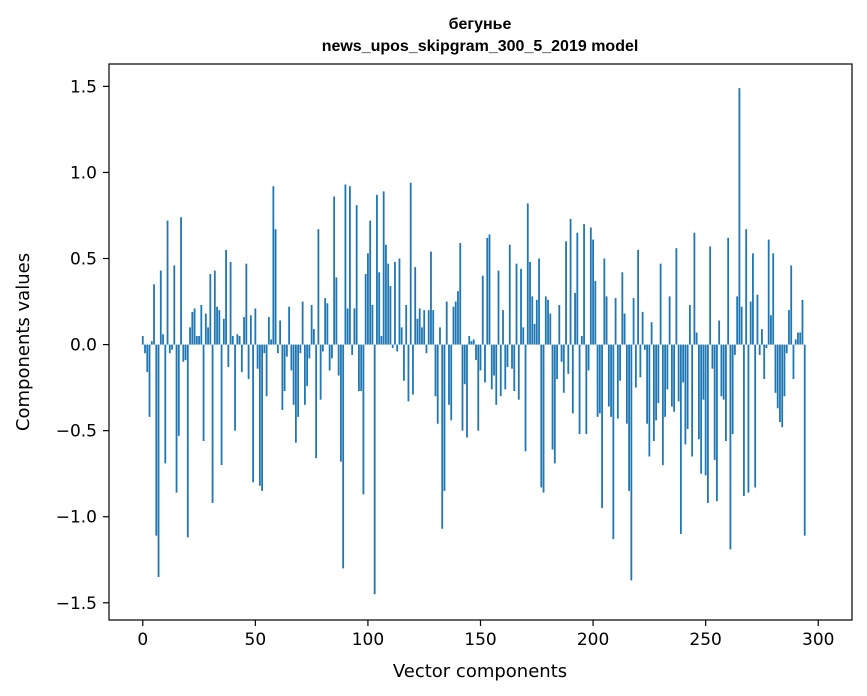 This screenshot has width=867, height=696. What do you see at coordinates (818, 640) in the screenshot?
I see `x-tick-label: 300` at bounding box center [818, 640].